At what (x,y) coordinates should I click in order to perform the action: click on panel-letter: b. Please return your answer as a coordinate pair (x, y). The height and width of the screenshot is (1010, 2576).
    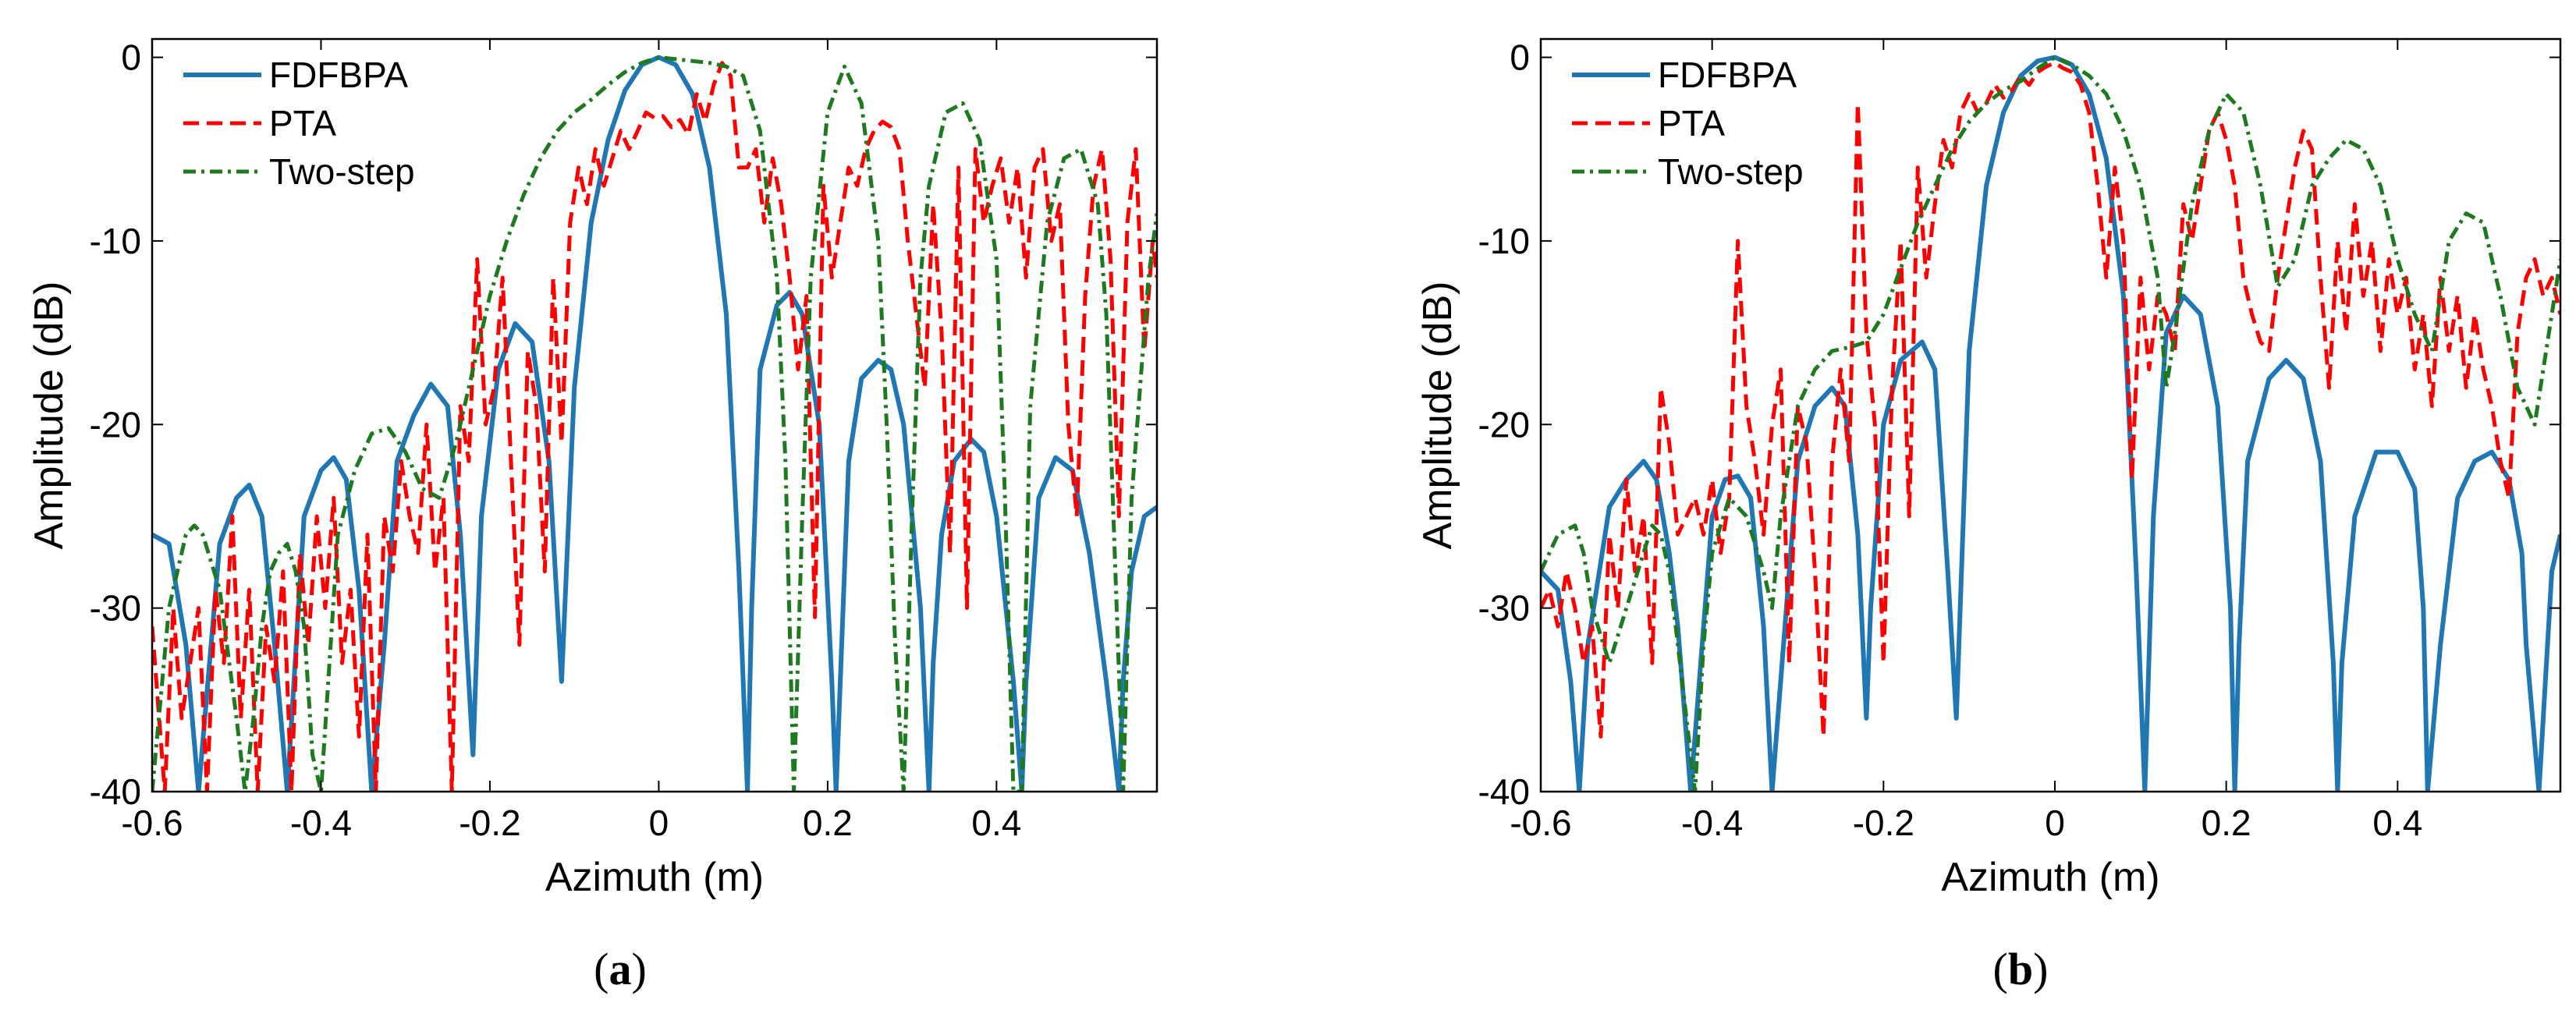
    Looking at the image, I should click on (2020, 969).